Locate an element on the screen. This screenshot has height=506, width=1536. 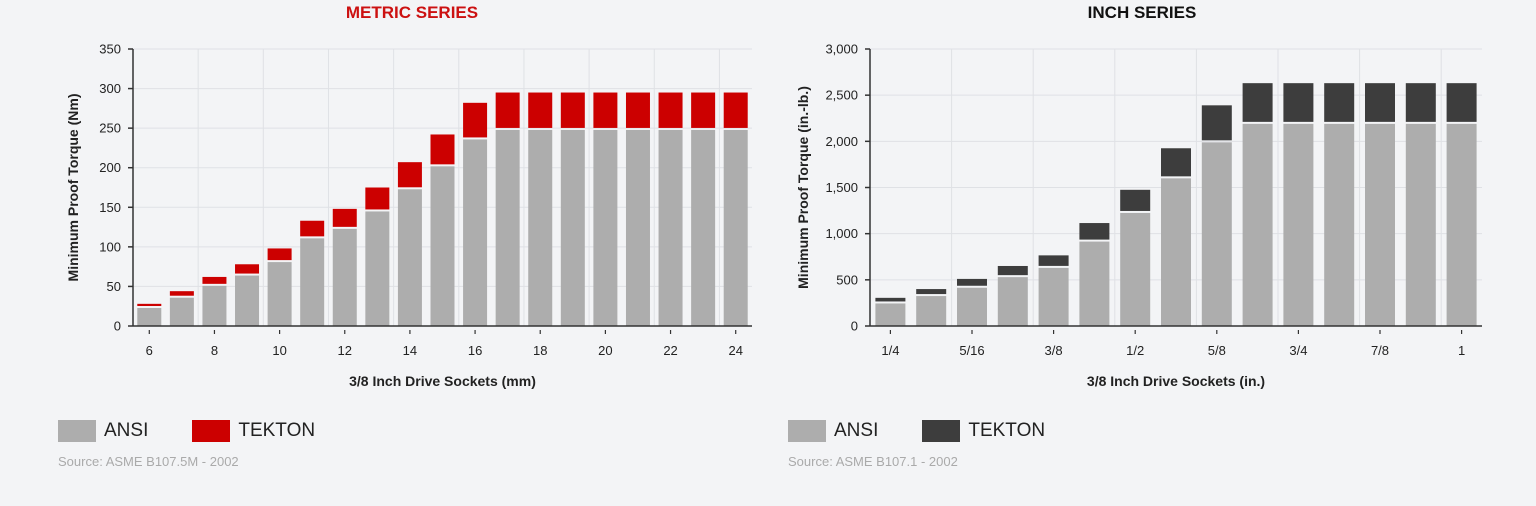
chart-title: METRIC SERIES is located at coordinates (412, 12).